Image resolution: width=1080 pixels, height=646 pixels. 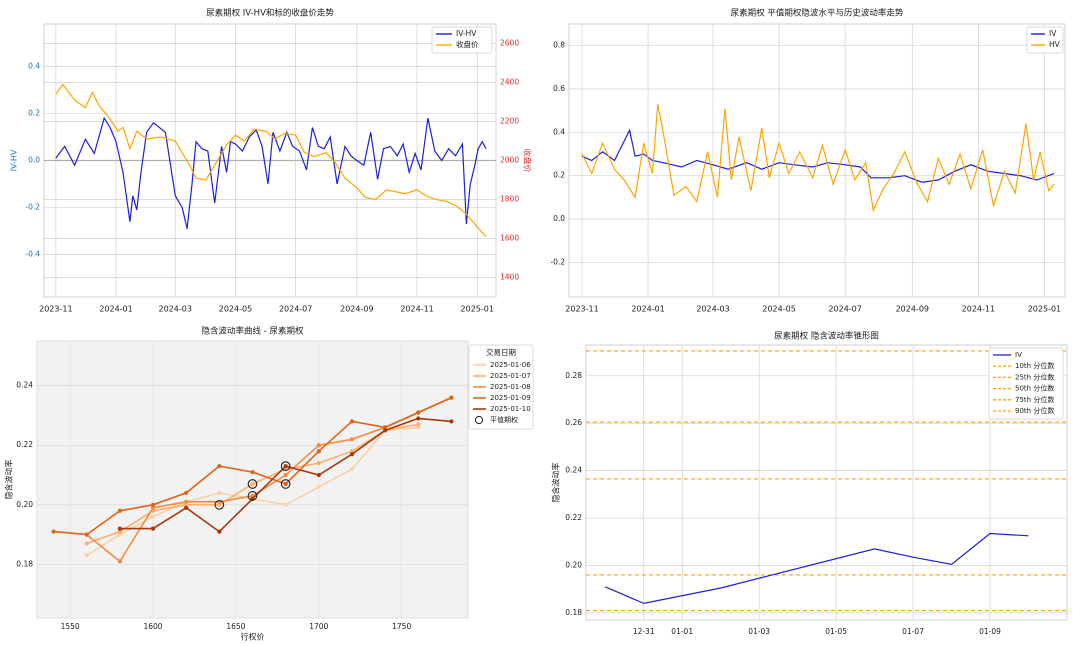 What do you see at coordinates (235, 626) in the screenshot?
I see `x-tick-label: 1650` at bounding box center [235, 626].